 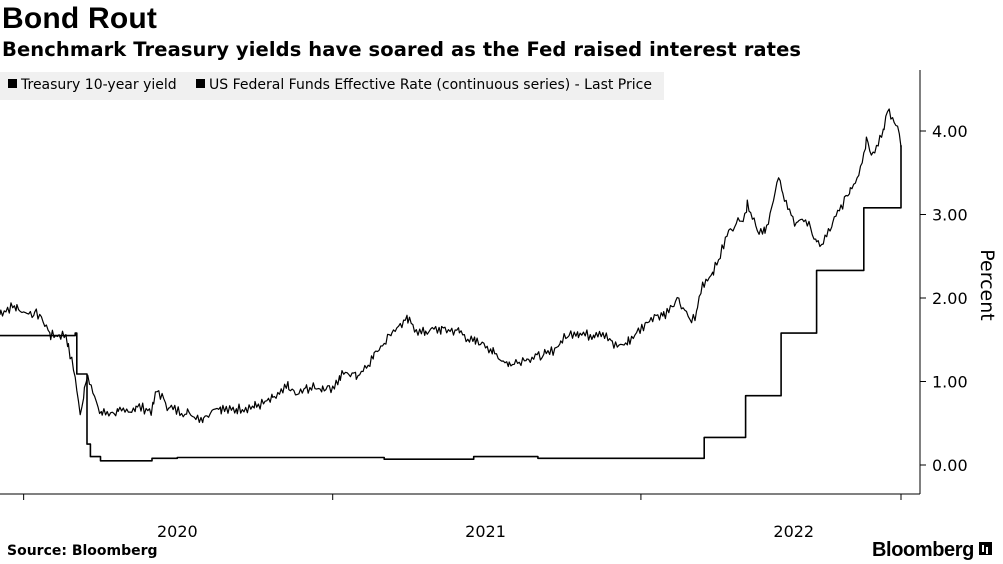 I want to click on y-tick-label: 0.00, so click(x=950, y=465).